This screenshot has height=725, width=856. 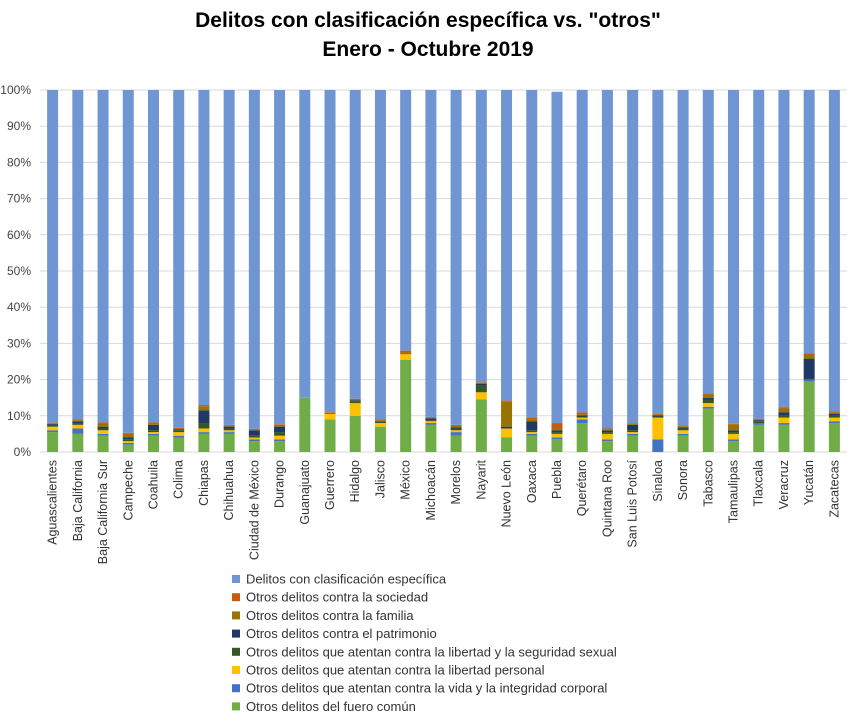 I want to click on chart-subtitle: Enero - Octubre 2019, so click(x=427, y=49).